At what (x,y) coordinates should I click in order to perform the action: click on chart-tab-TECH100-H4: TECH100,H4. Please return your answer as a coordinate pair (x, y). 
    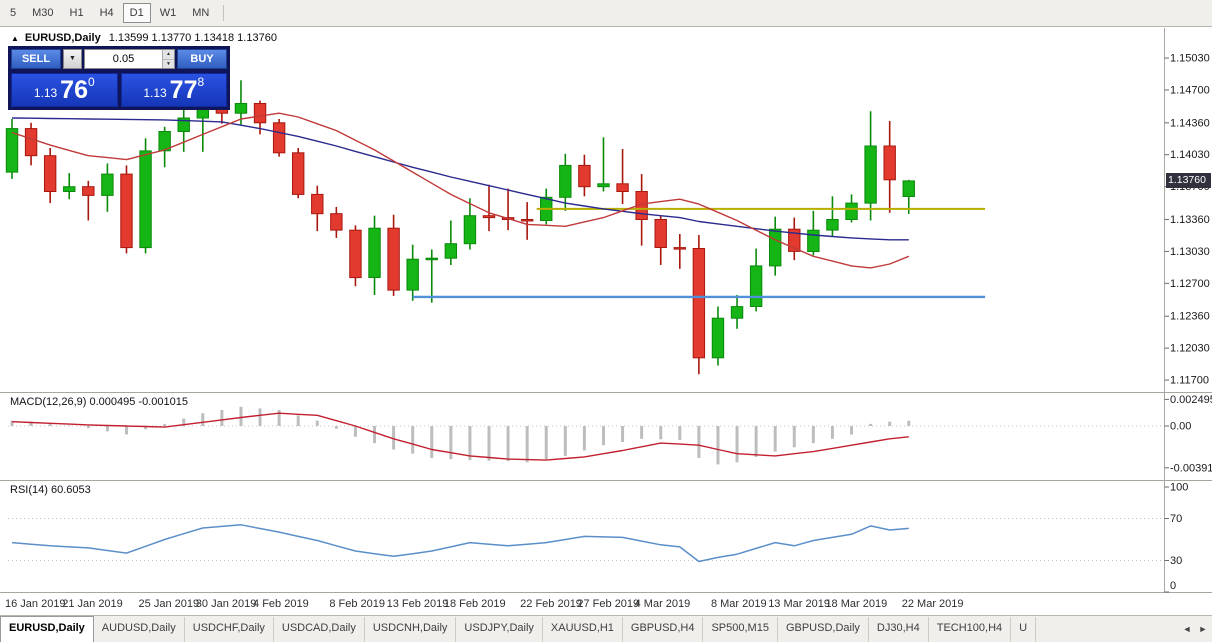
    Looking at the image, I should click on (970, 629).